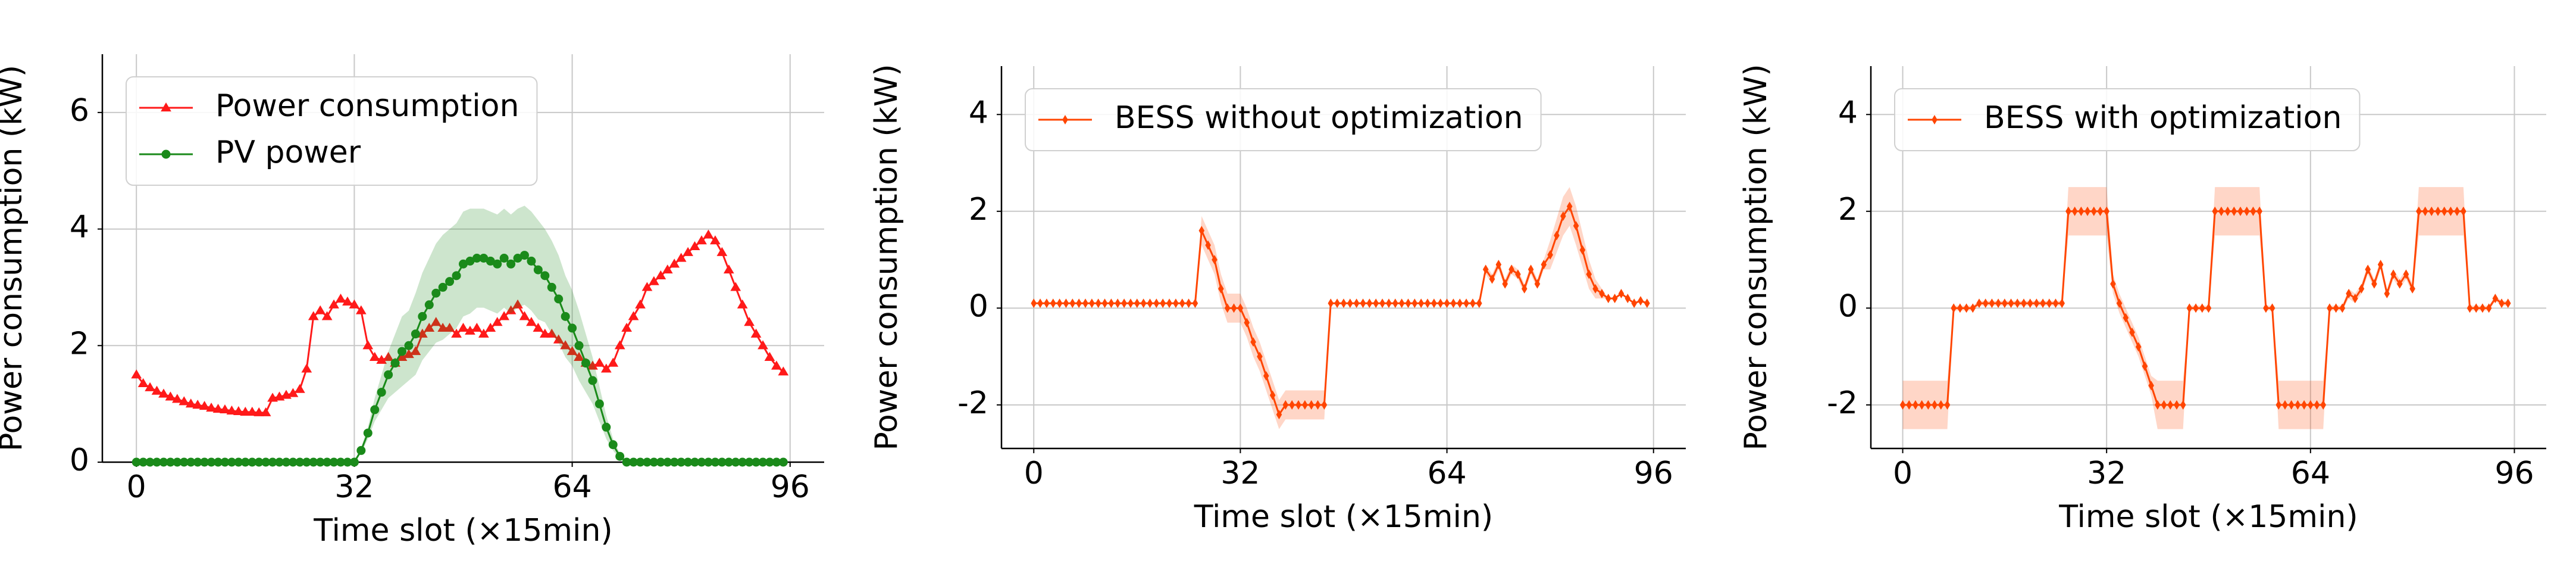 The height and width of the screenshot is (564, 2576). Describe the element at coordinates (790, 487) in the screenshot. I see `x-tick-label: 96` at that location.